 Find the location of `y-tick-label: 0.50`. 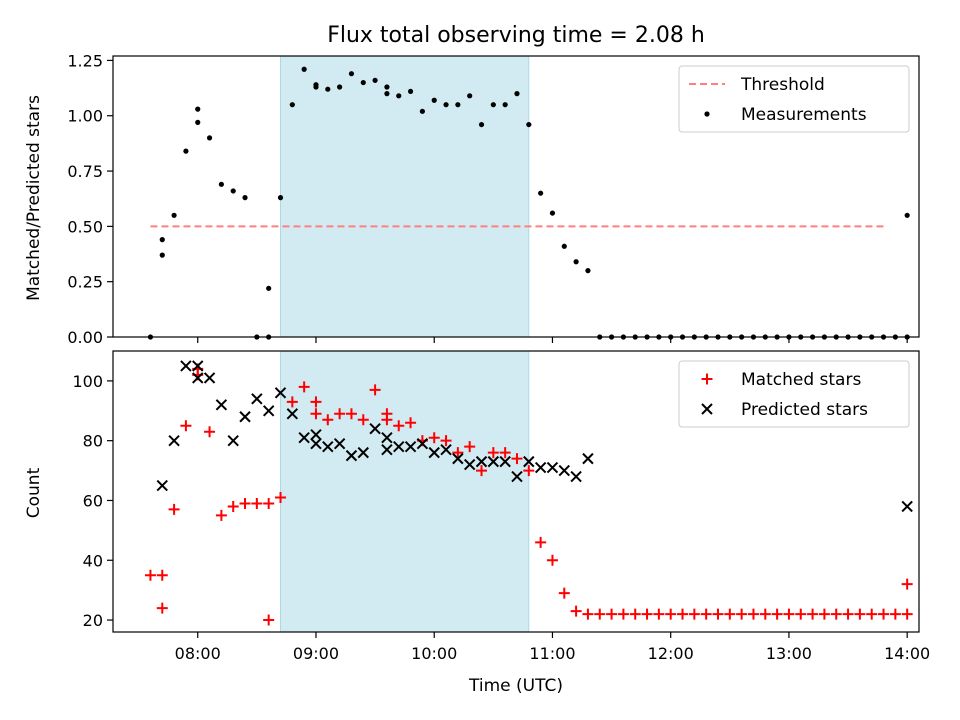

y-tick-label: 0.50 is located at coordinates (85, 226).